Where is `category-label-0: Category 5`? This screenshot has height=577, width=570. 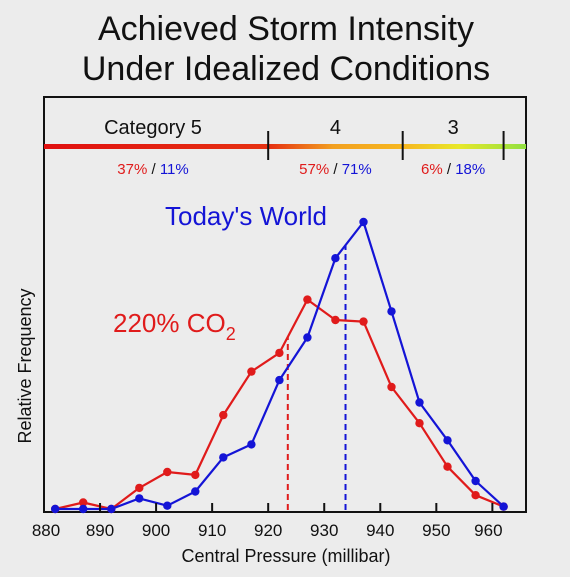 category-label-0: Category 5 is located at coordinates (153, 128).